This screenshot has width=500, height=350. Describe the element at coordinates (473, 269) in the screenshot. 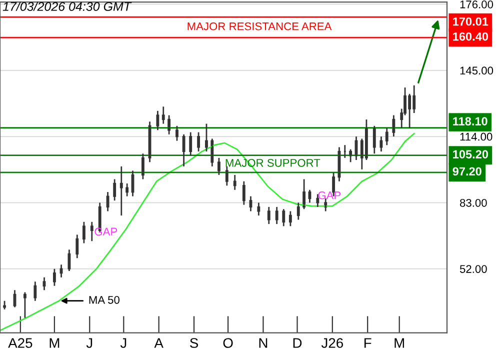

I see `y-tick-label: 52.00` at that location.